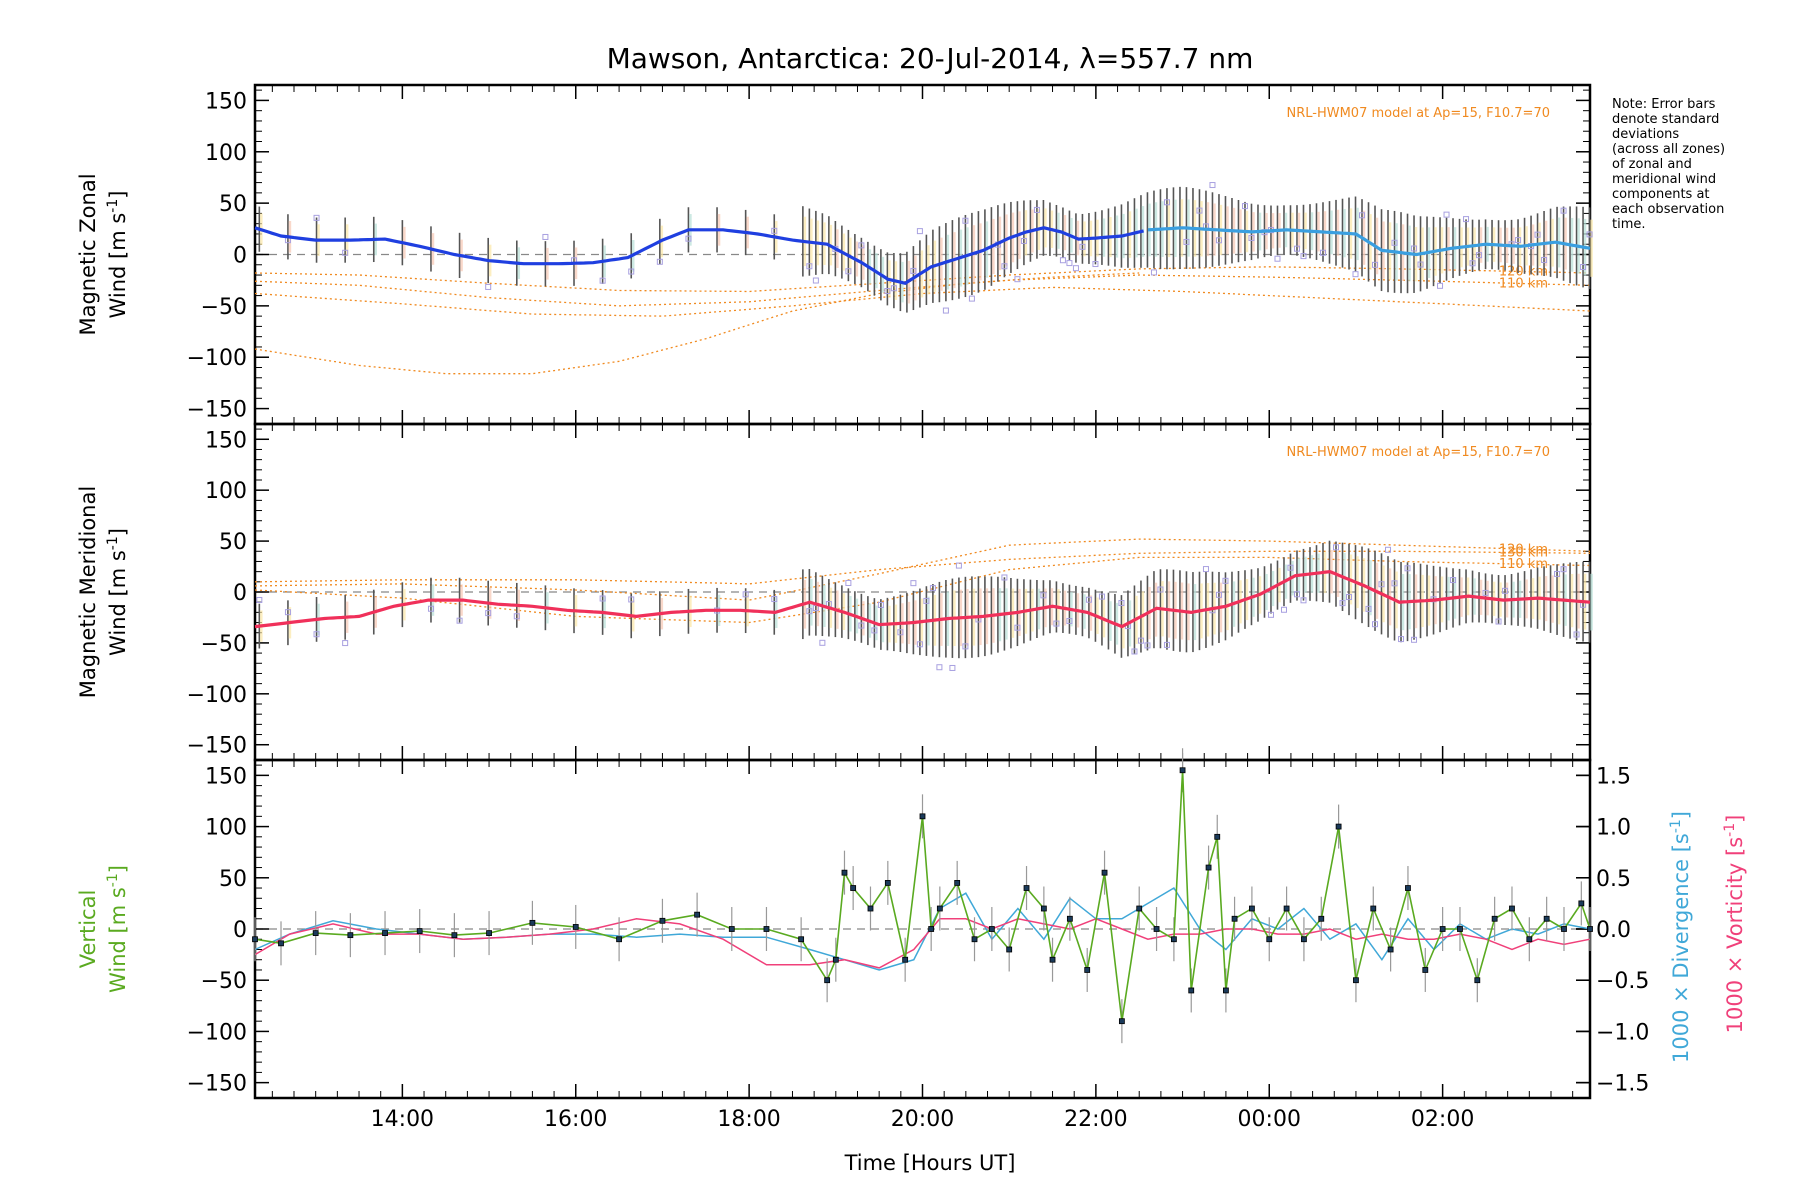 This screenshot has width=1800, height=1200. What do you see at coordinates (103, 254) in the screenshot?
I see `y-axis-label: Magnetic Zonal Wind [m s-1]` at bounding box center [103, 254].